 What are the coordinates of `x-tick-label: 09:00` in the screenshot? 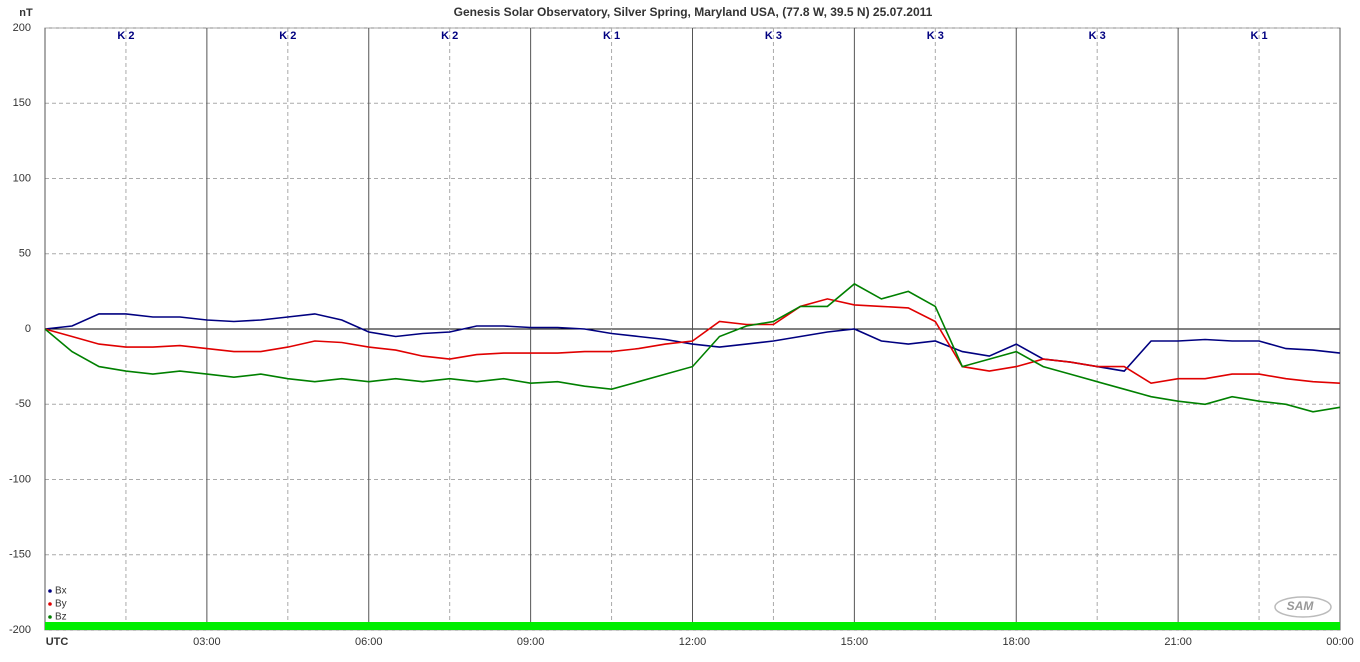 It's located at (531, 642).